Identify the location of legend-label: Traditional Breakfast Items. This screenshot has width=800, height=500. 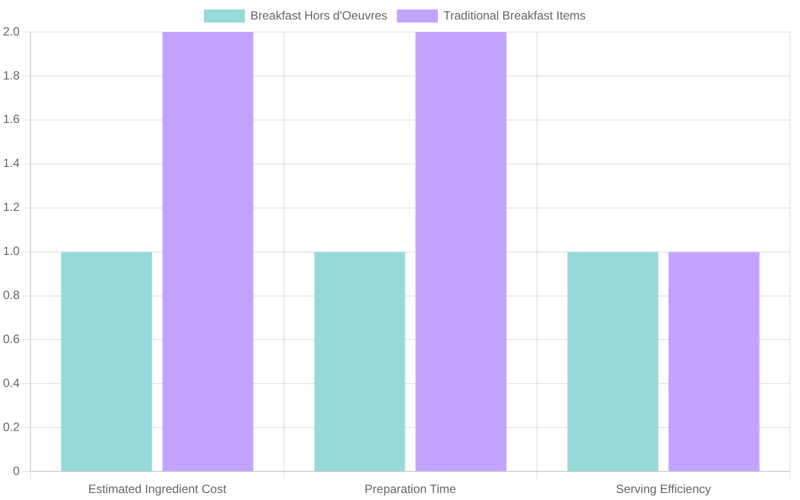
(514, 15).